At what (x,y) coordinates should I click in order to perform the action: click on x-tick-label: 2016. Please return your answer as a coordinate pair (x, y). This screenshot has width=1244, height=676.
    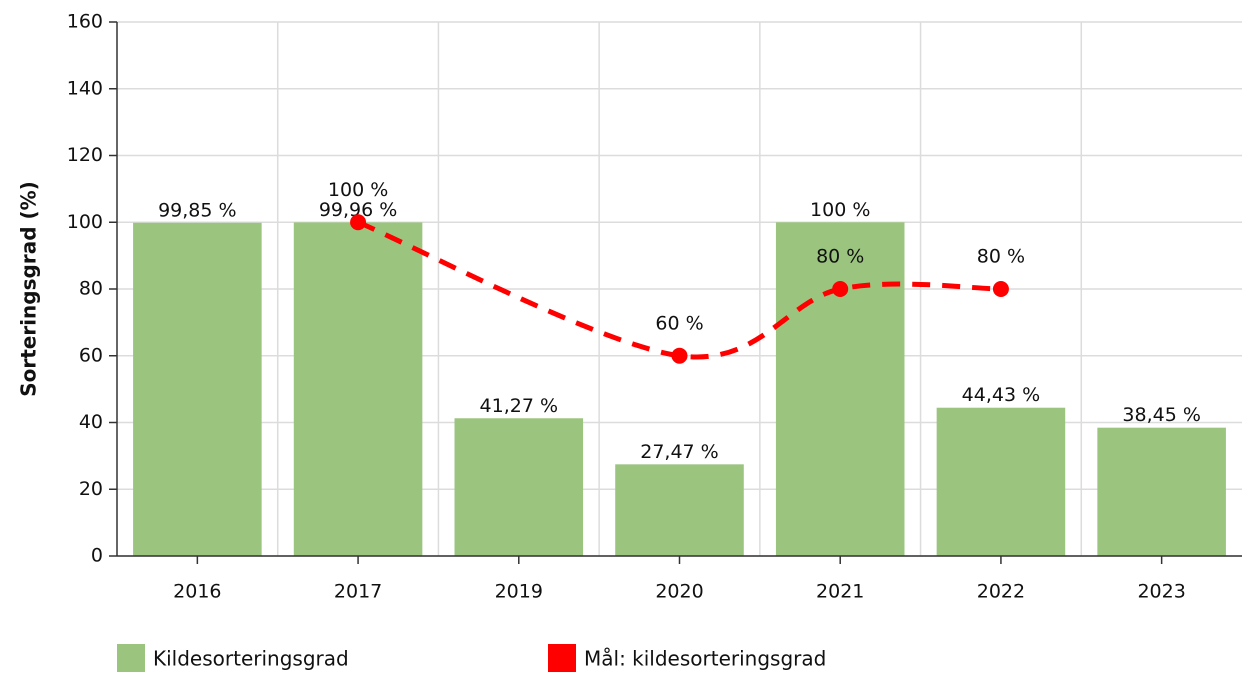
    Looking at the image, I should click on (197, 592).